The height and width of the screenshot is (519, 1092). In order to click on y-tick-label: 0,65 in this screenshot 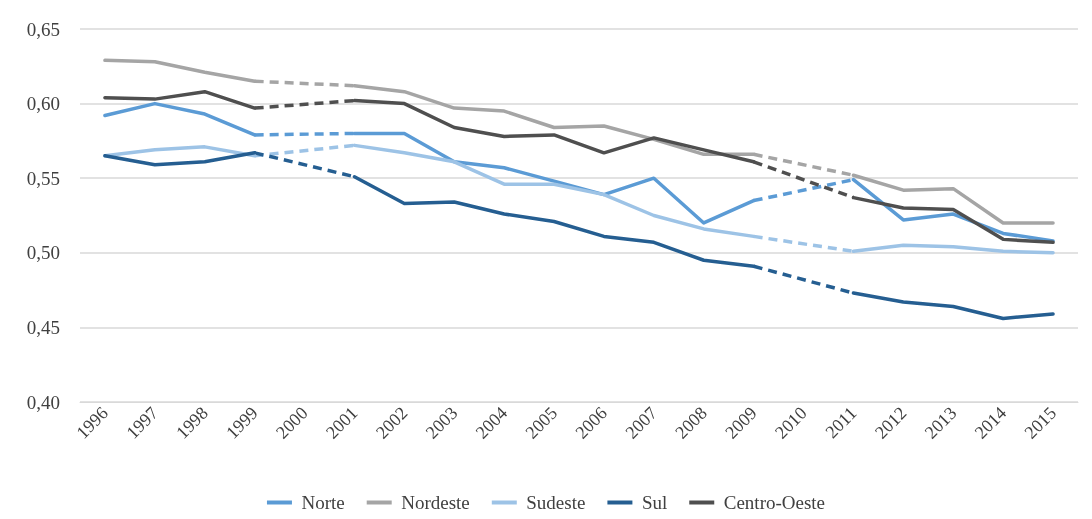, I will do `click(43, 29)`.